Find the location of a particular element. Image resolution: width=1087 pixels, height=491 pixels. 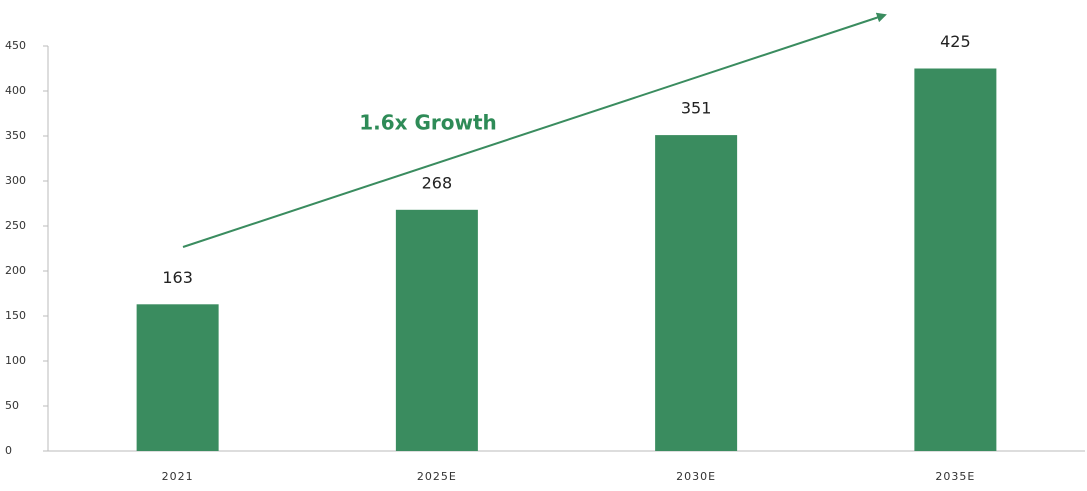

value-label: 163 is located at coordinates (177, 277).